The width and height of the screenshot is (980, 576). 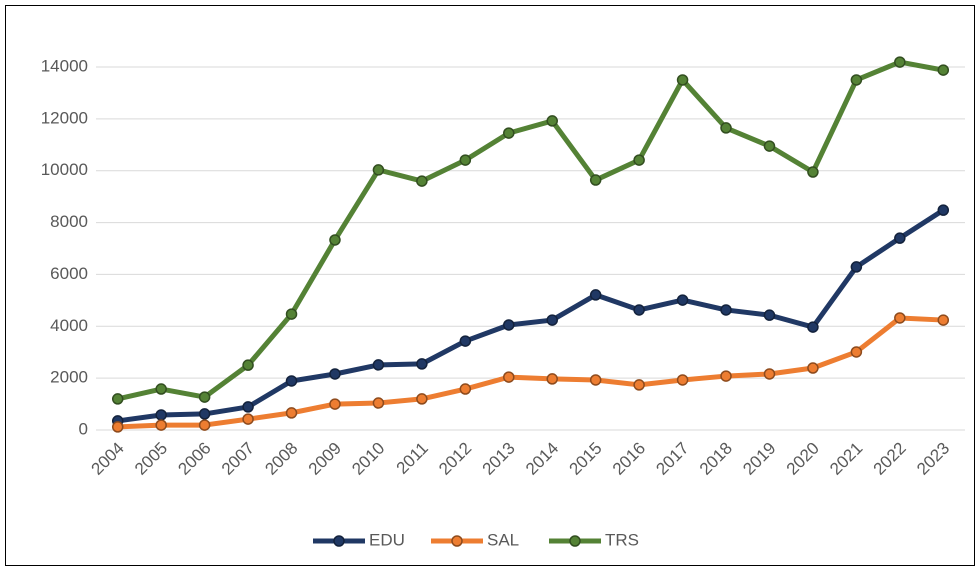 I want to click on y-tick-label: 8000, so click(x=69, y=221).